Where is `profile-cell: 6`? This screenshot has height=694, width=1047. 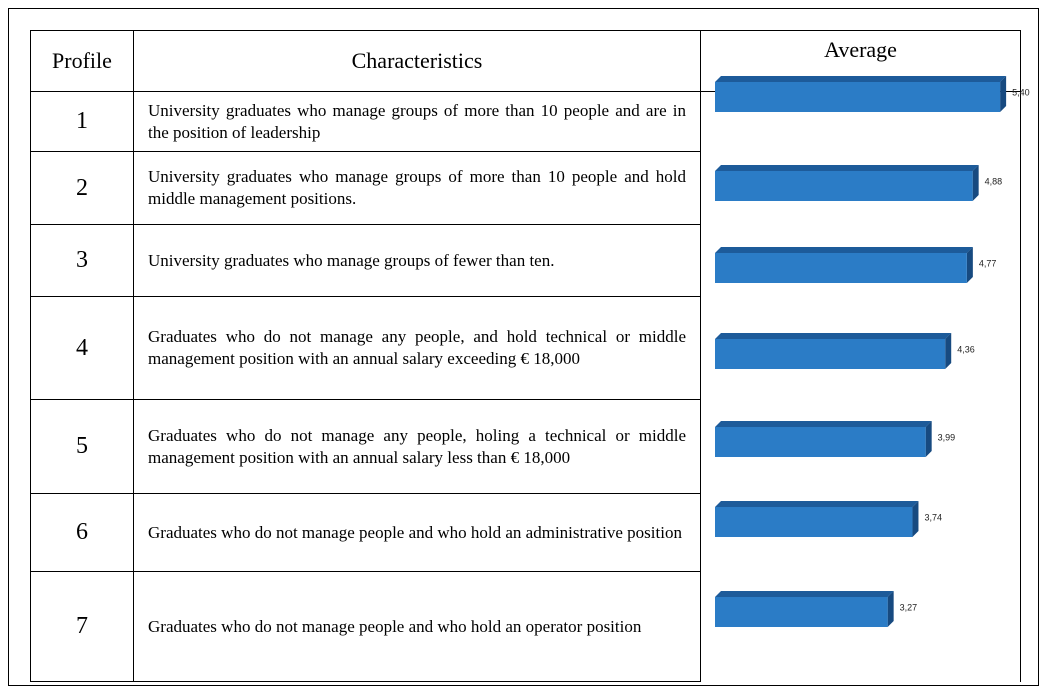
profile-cell: 6 is located at coordinates (82, 532).